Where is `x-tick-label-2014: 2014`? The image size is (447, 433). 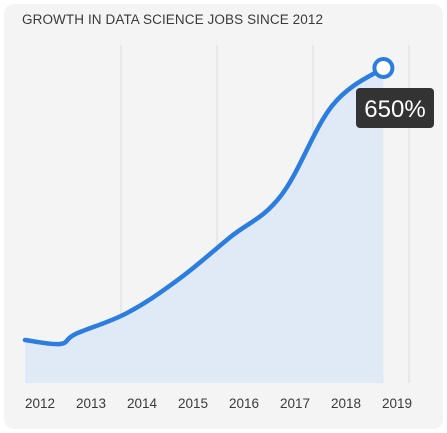
x-tick-label-2014: 2014 is located at coordinates (142, 403).